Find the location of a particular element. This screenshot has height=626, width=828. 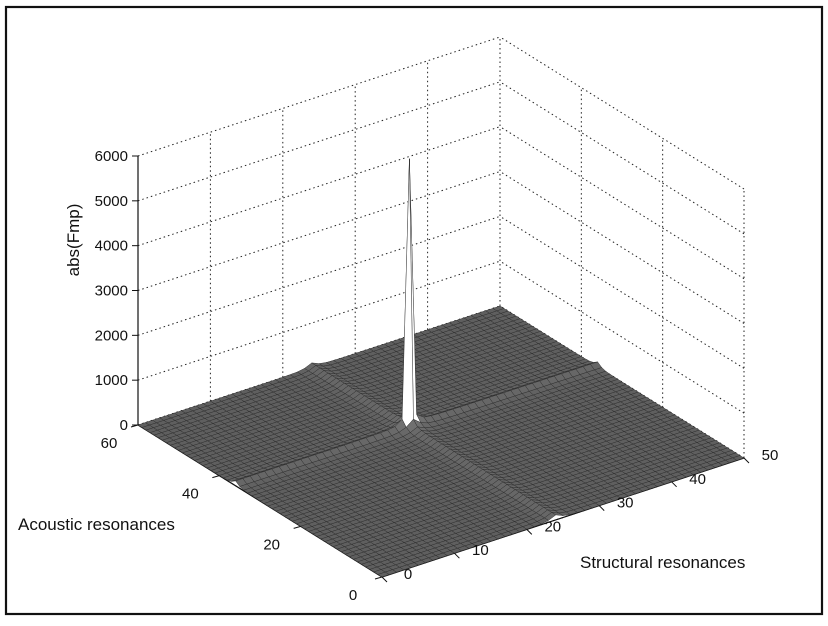

y-tick-label-3: 60 is located at coordinates (109, 443).